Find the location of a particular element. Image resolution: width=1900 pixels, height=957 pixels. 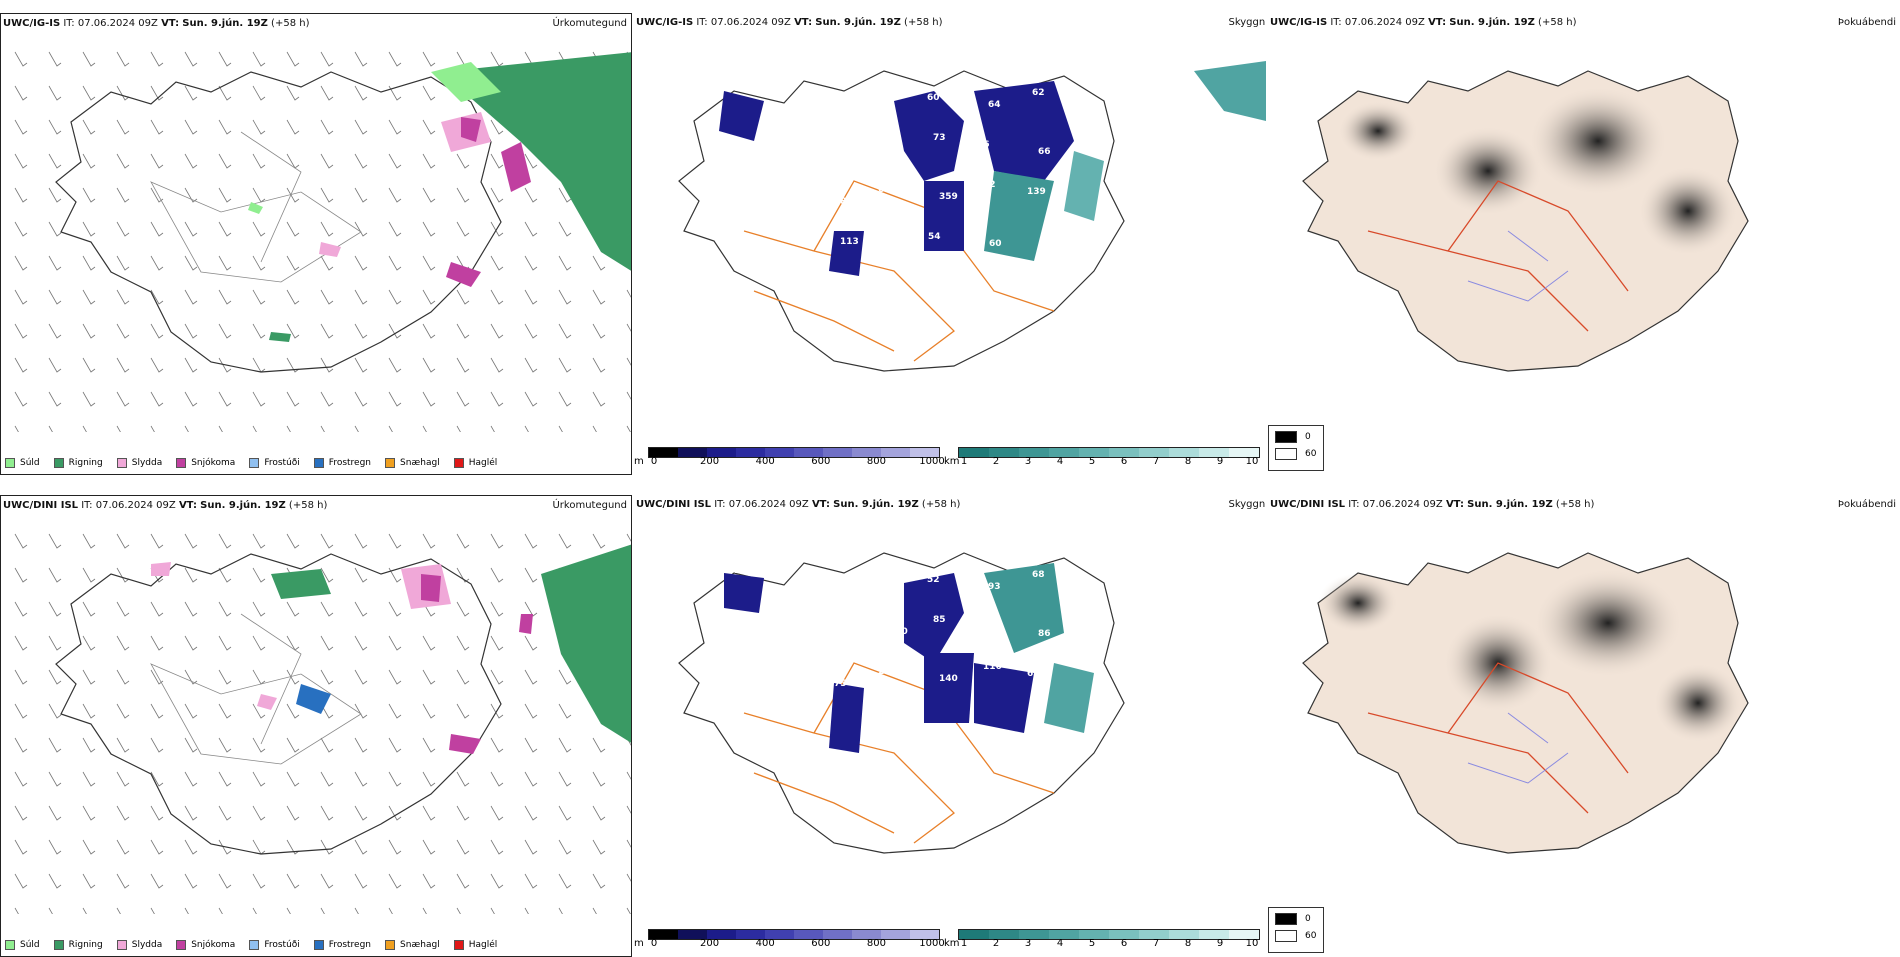

colorbar-tick: 8 is located at coordinates (1188, 461).